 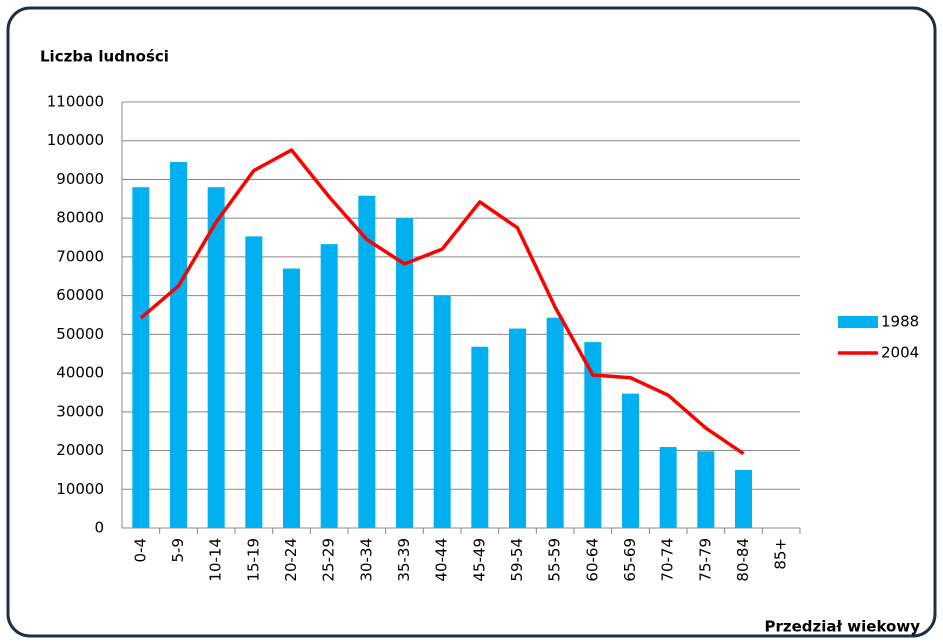 What do you see at coordinates (842, 627) in the screenshot?
I see `x-axis-title: Przedział wiekowy` at bounding box center [842, 627].